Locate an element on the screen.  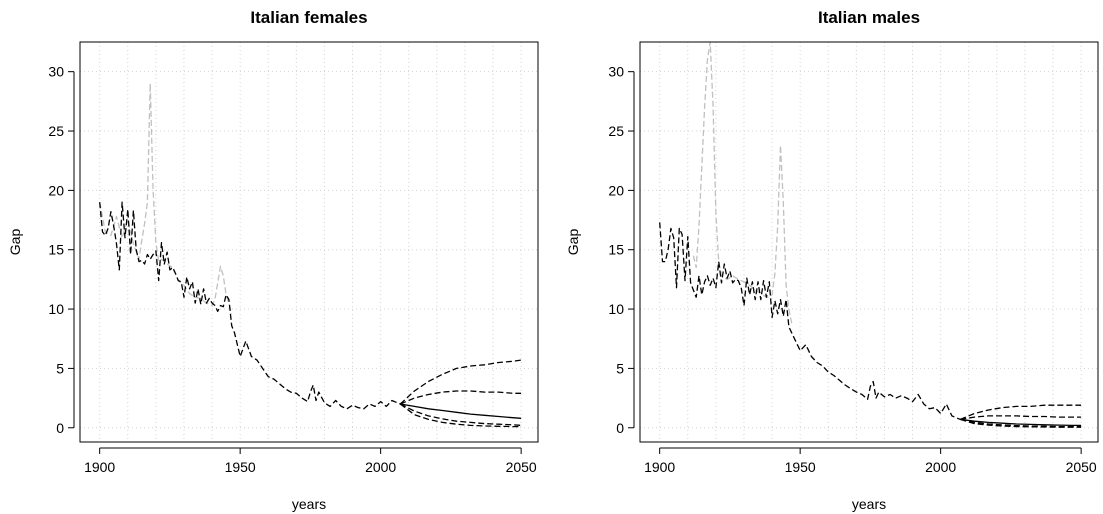
chart-title: Italian males is located at coordinates (869, 17).